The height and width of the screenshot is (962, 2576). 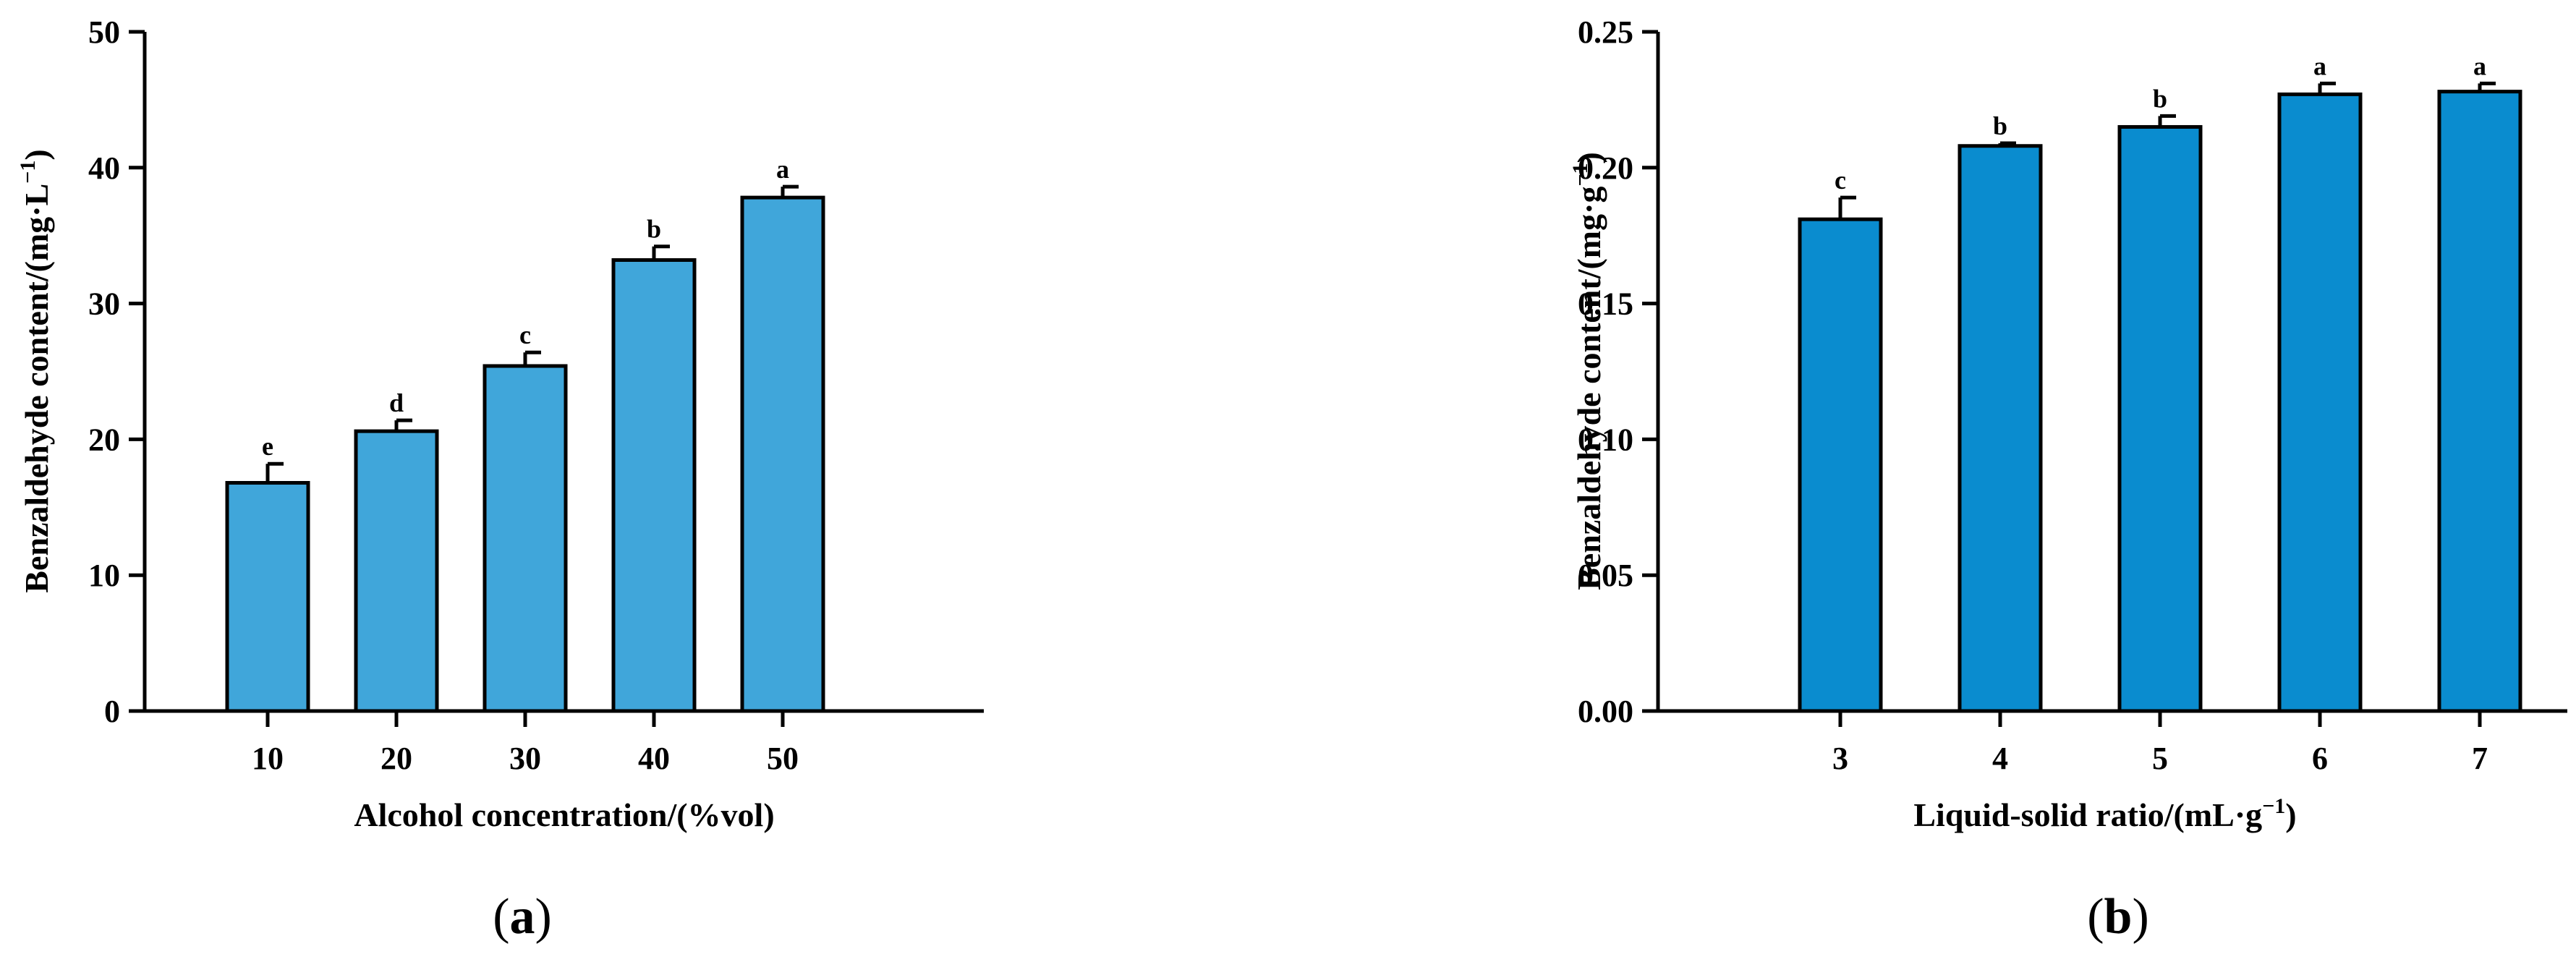 I want to click on panel-a-y-tick-label: 50, so click(x=104, y=32).